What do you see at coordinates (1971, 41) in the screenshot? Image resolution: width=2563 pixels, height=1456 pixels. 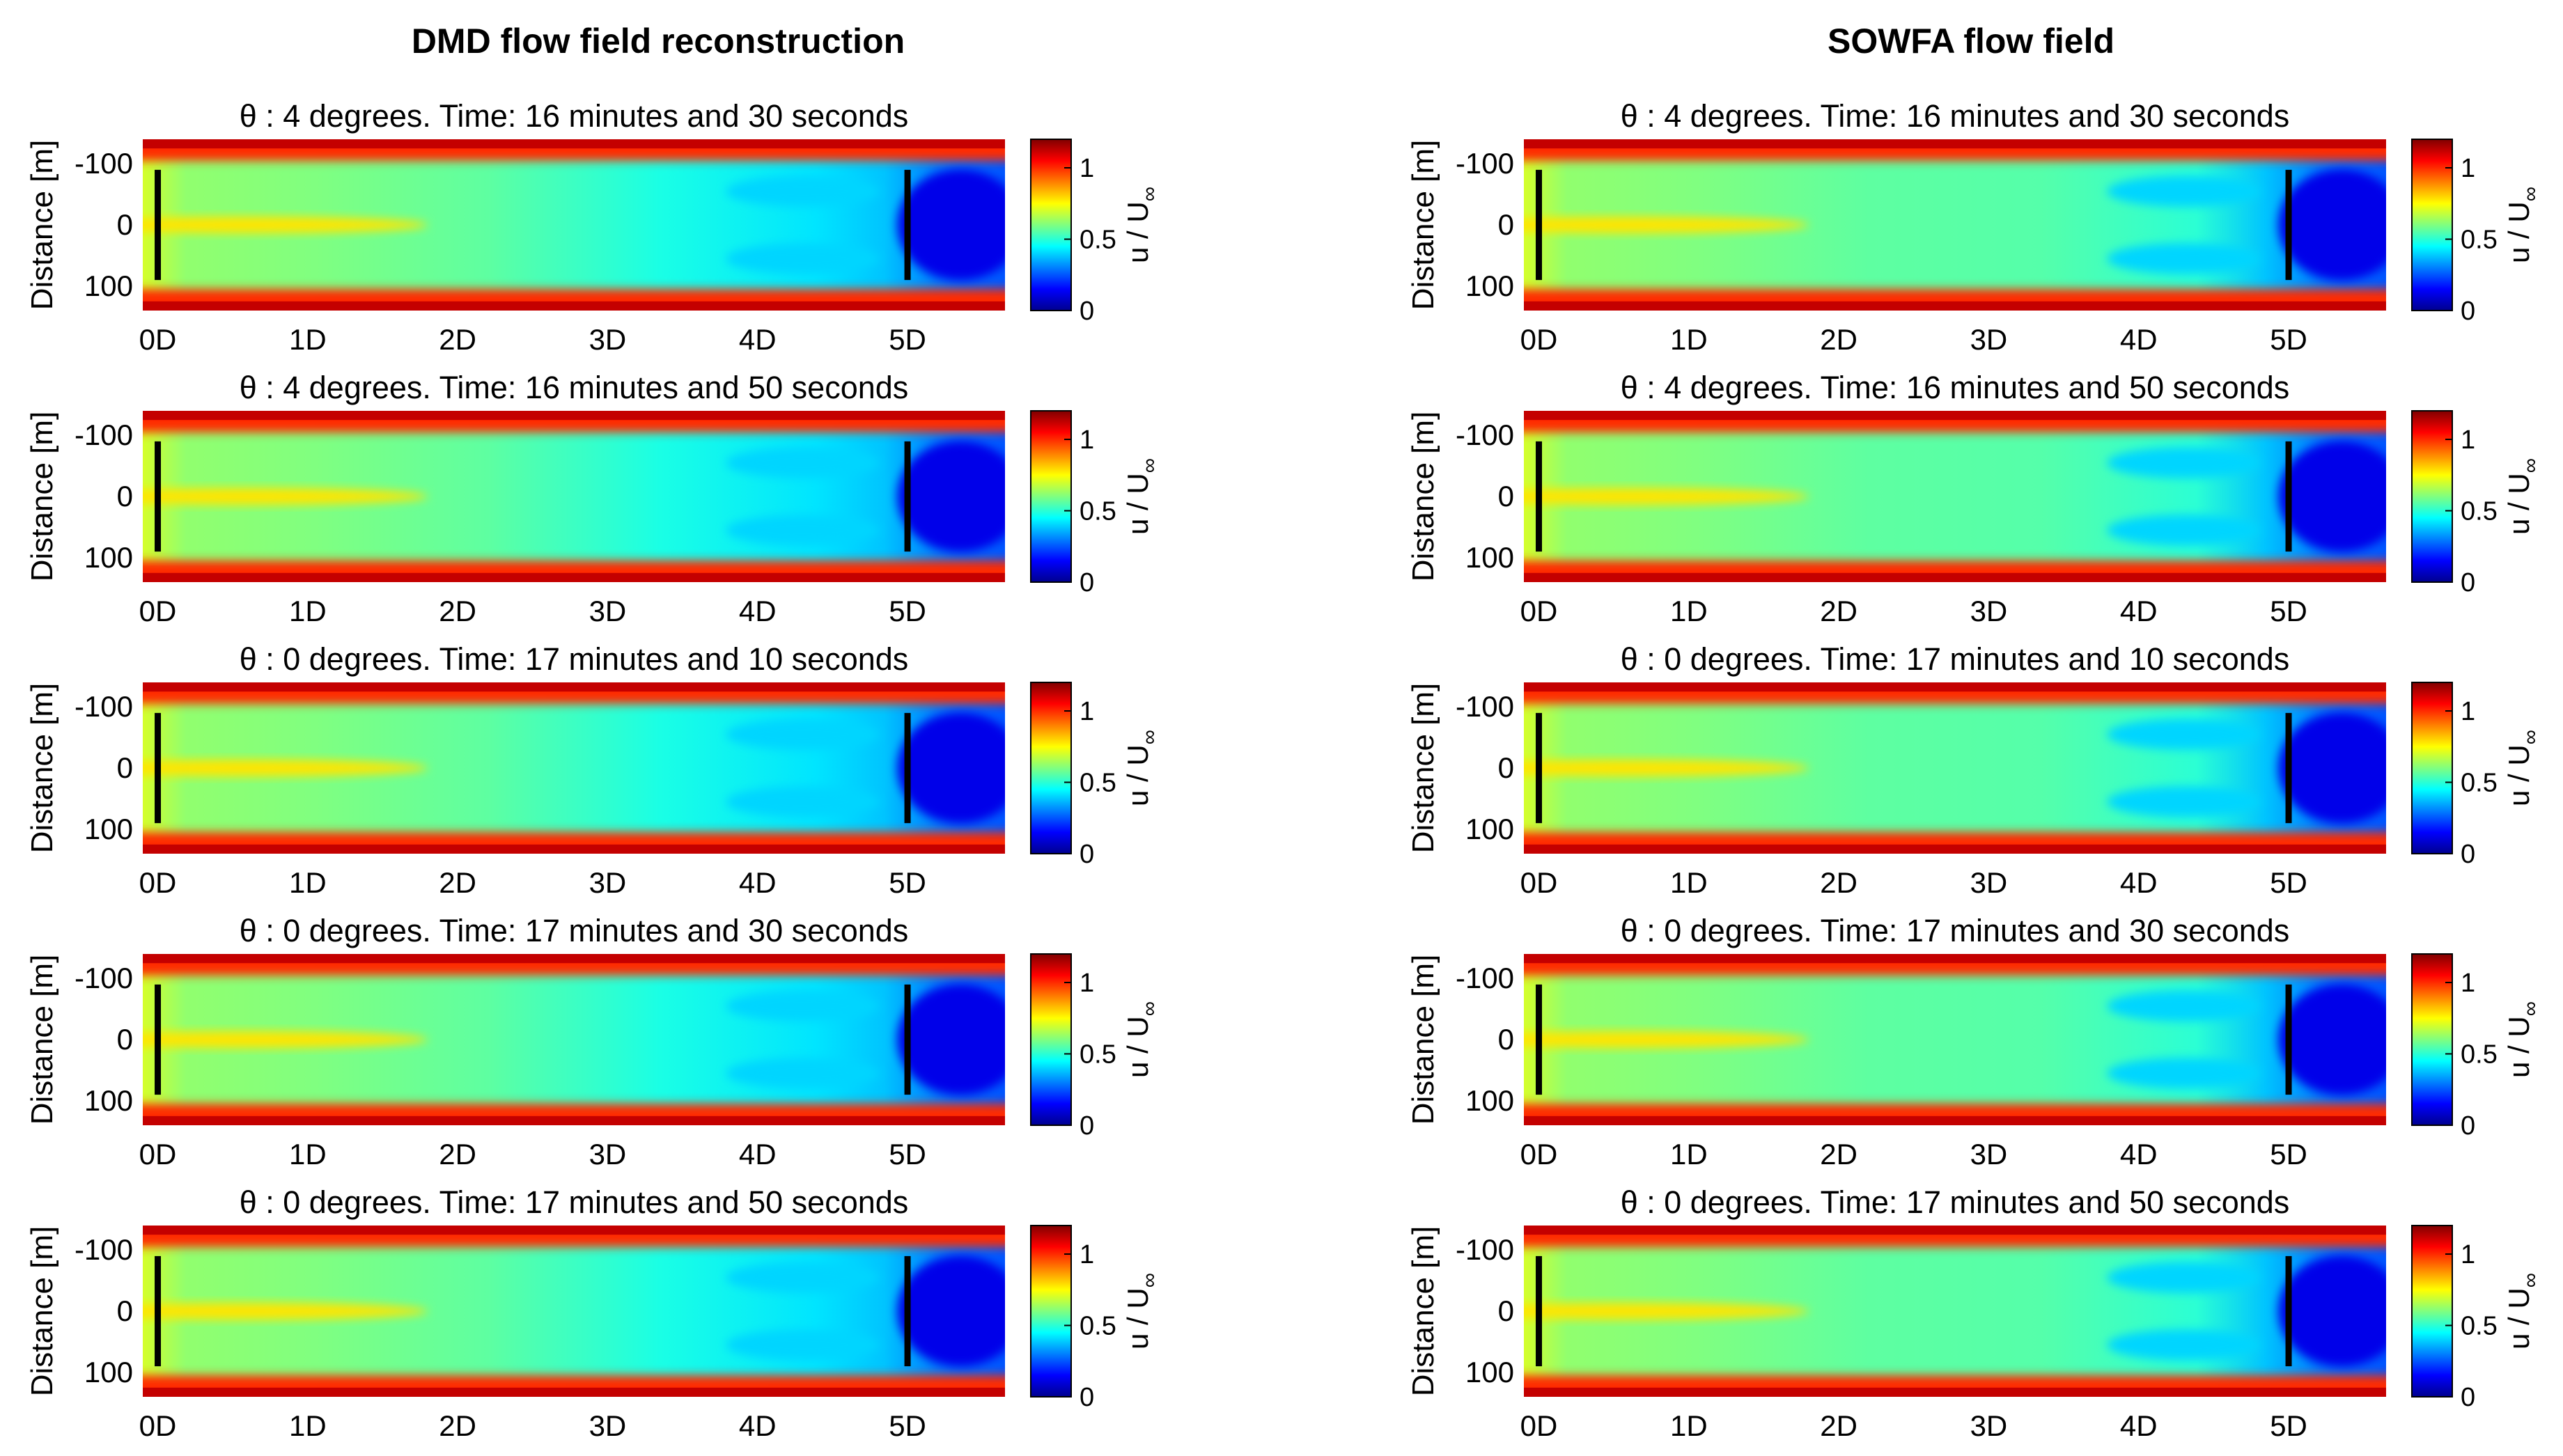 I see `column-title-sowfa: SOWFA flow field` at bounding box center [1971, 41].